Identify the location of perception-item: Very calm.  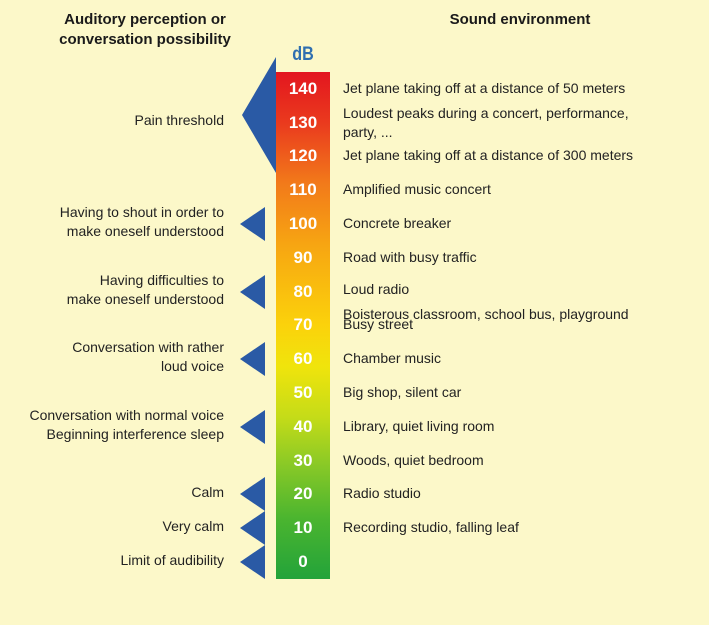
(193, 525).